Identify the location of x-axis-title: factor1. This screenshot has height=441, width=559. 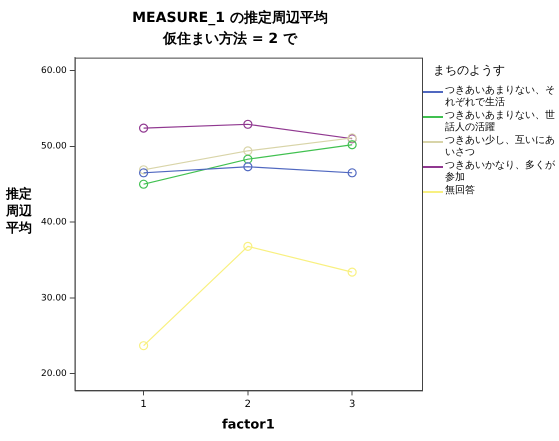
(248, 425).